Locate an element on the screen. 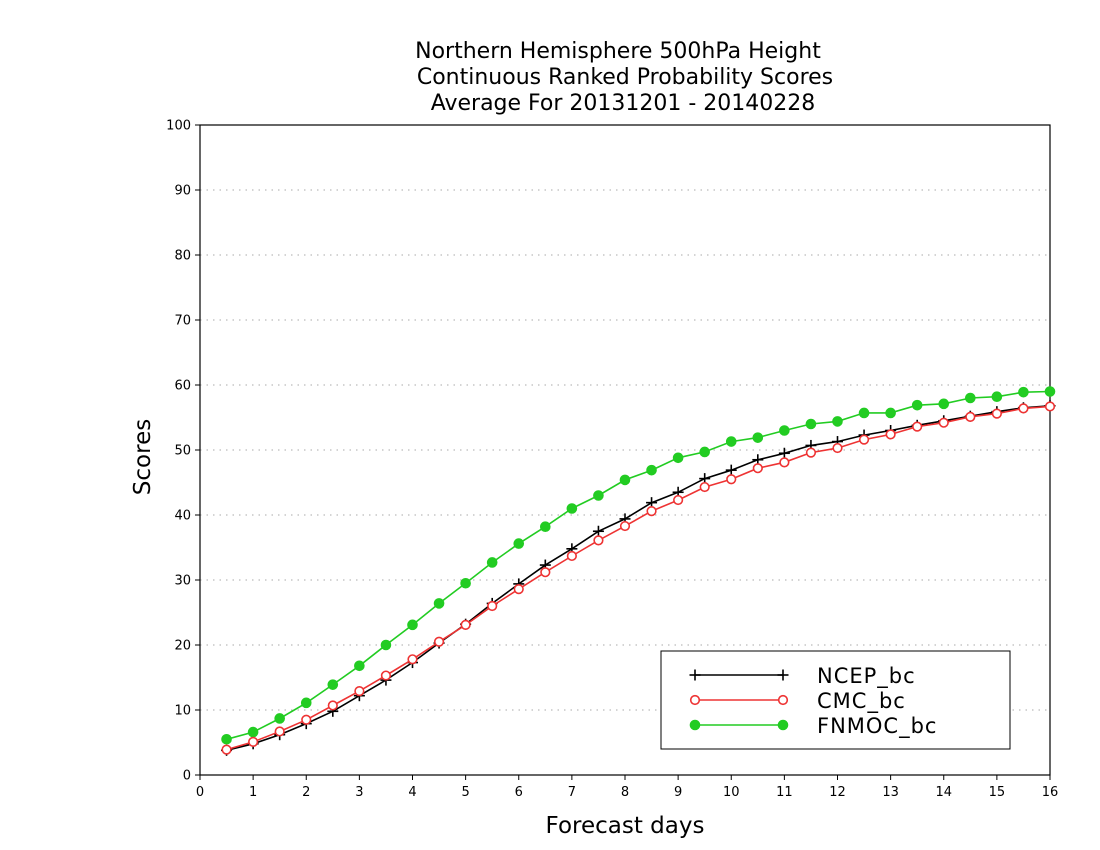 The height and width of the screenshot is (850, 1100). x-tick-label: 3 is located at coordinates (359, 792).